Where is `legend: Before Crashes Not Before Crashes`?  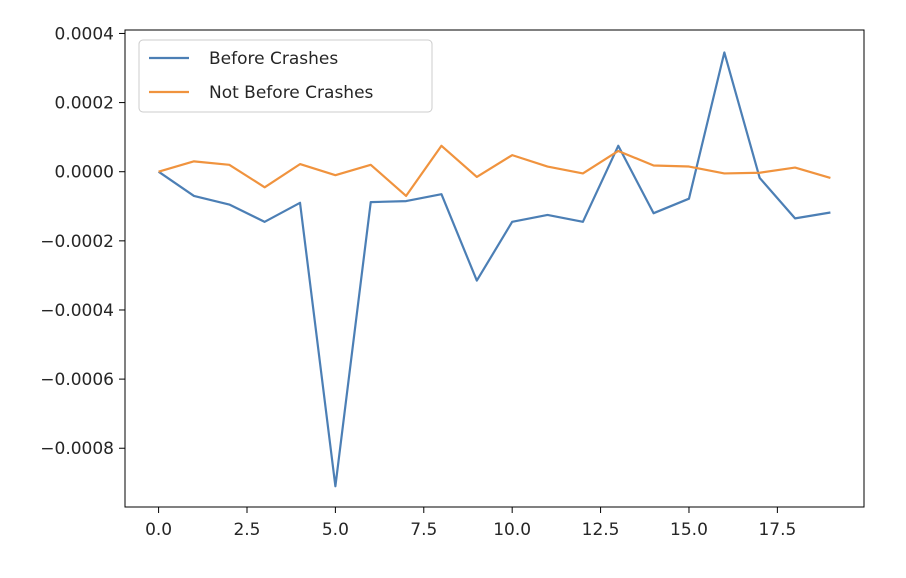 legend: Before Crashes Not Before Crashes is located at coordinates (285, 76).